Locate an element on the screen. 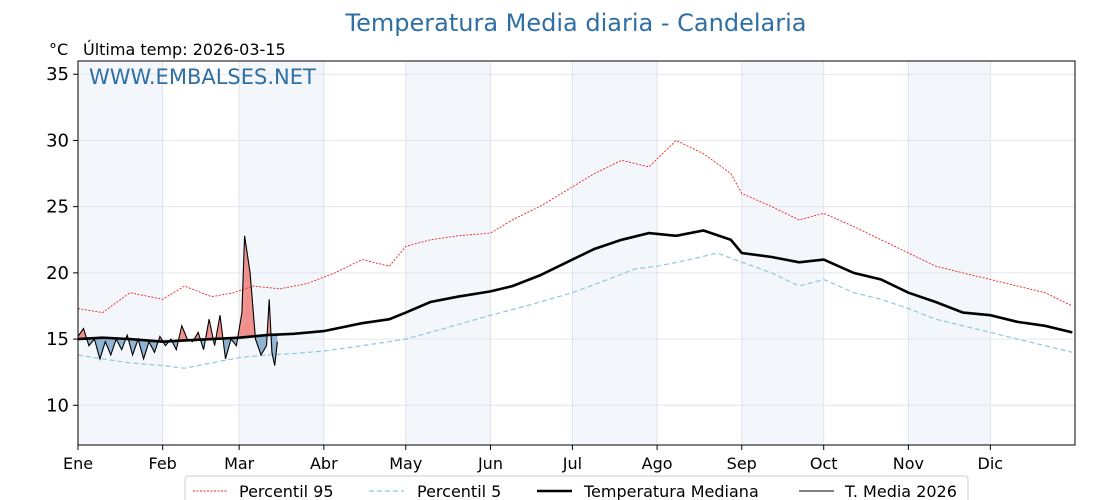  chart-title: Temperatura Media diaria - Candelaria is located at coordinates (576, 23).